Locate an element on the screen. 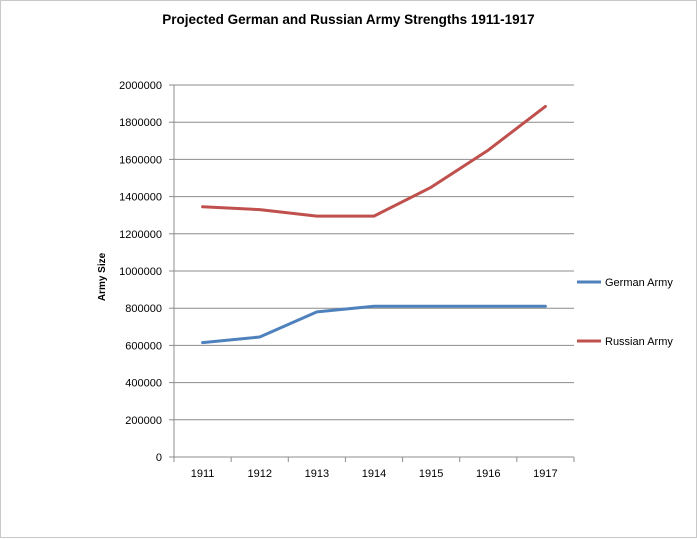 Image resolution: width=697 pixels, height=539 pixels. y-tick-label: 1200000 is located at coordinates (140, 235).